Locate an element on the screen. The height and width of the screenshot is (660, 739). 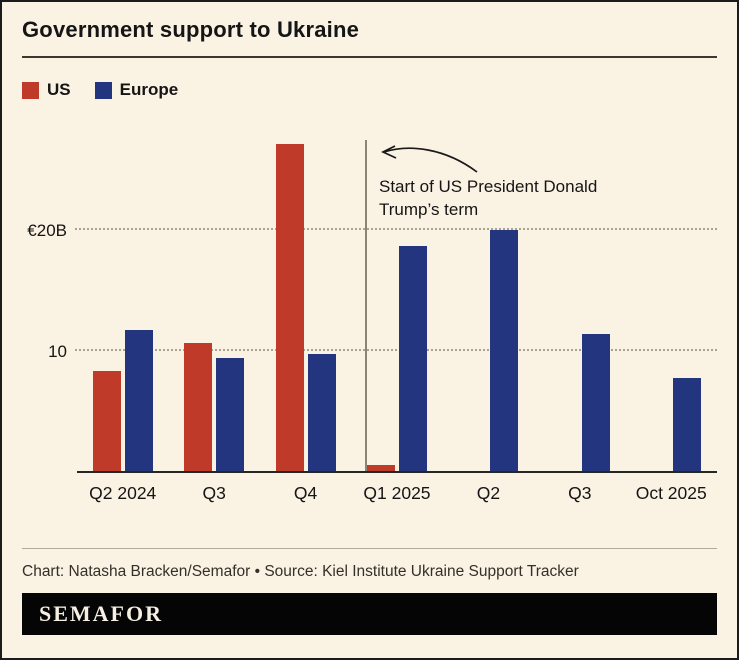
x-tick-label: Q1 2025 is located at coordinates (397, 493).